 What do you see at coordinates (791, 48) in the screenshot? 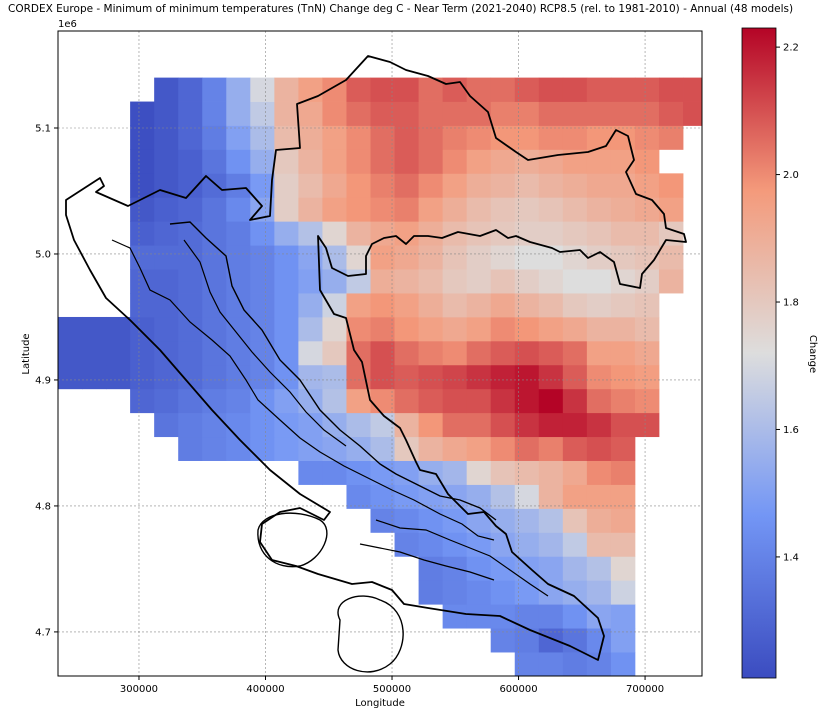
I see `colorbar-tick-label: 2.2` at bounding box center [791, 48].